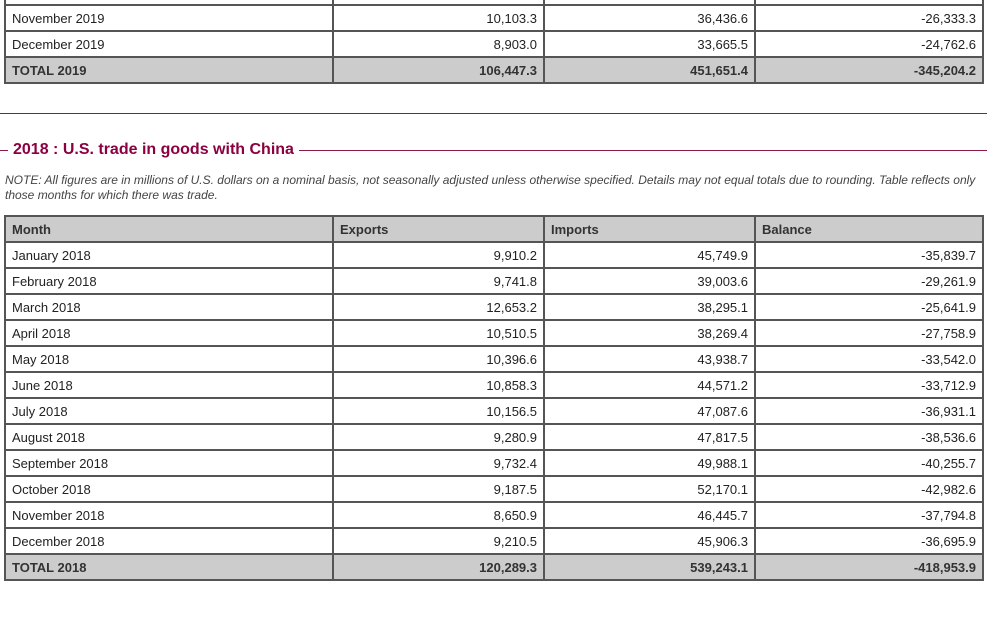 The height and width of the screenshot is (622, 987). What do you see at coordinates (649, 359) in the screenshot?
I see `cell-imports: 43,938.7` at bounding box center [649, 359].